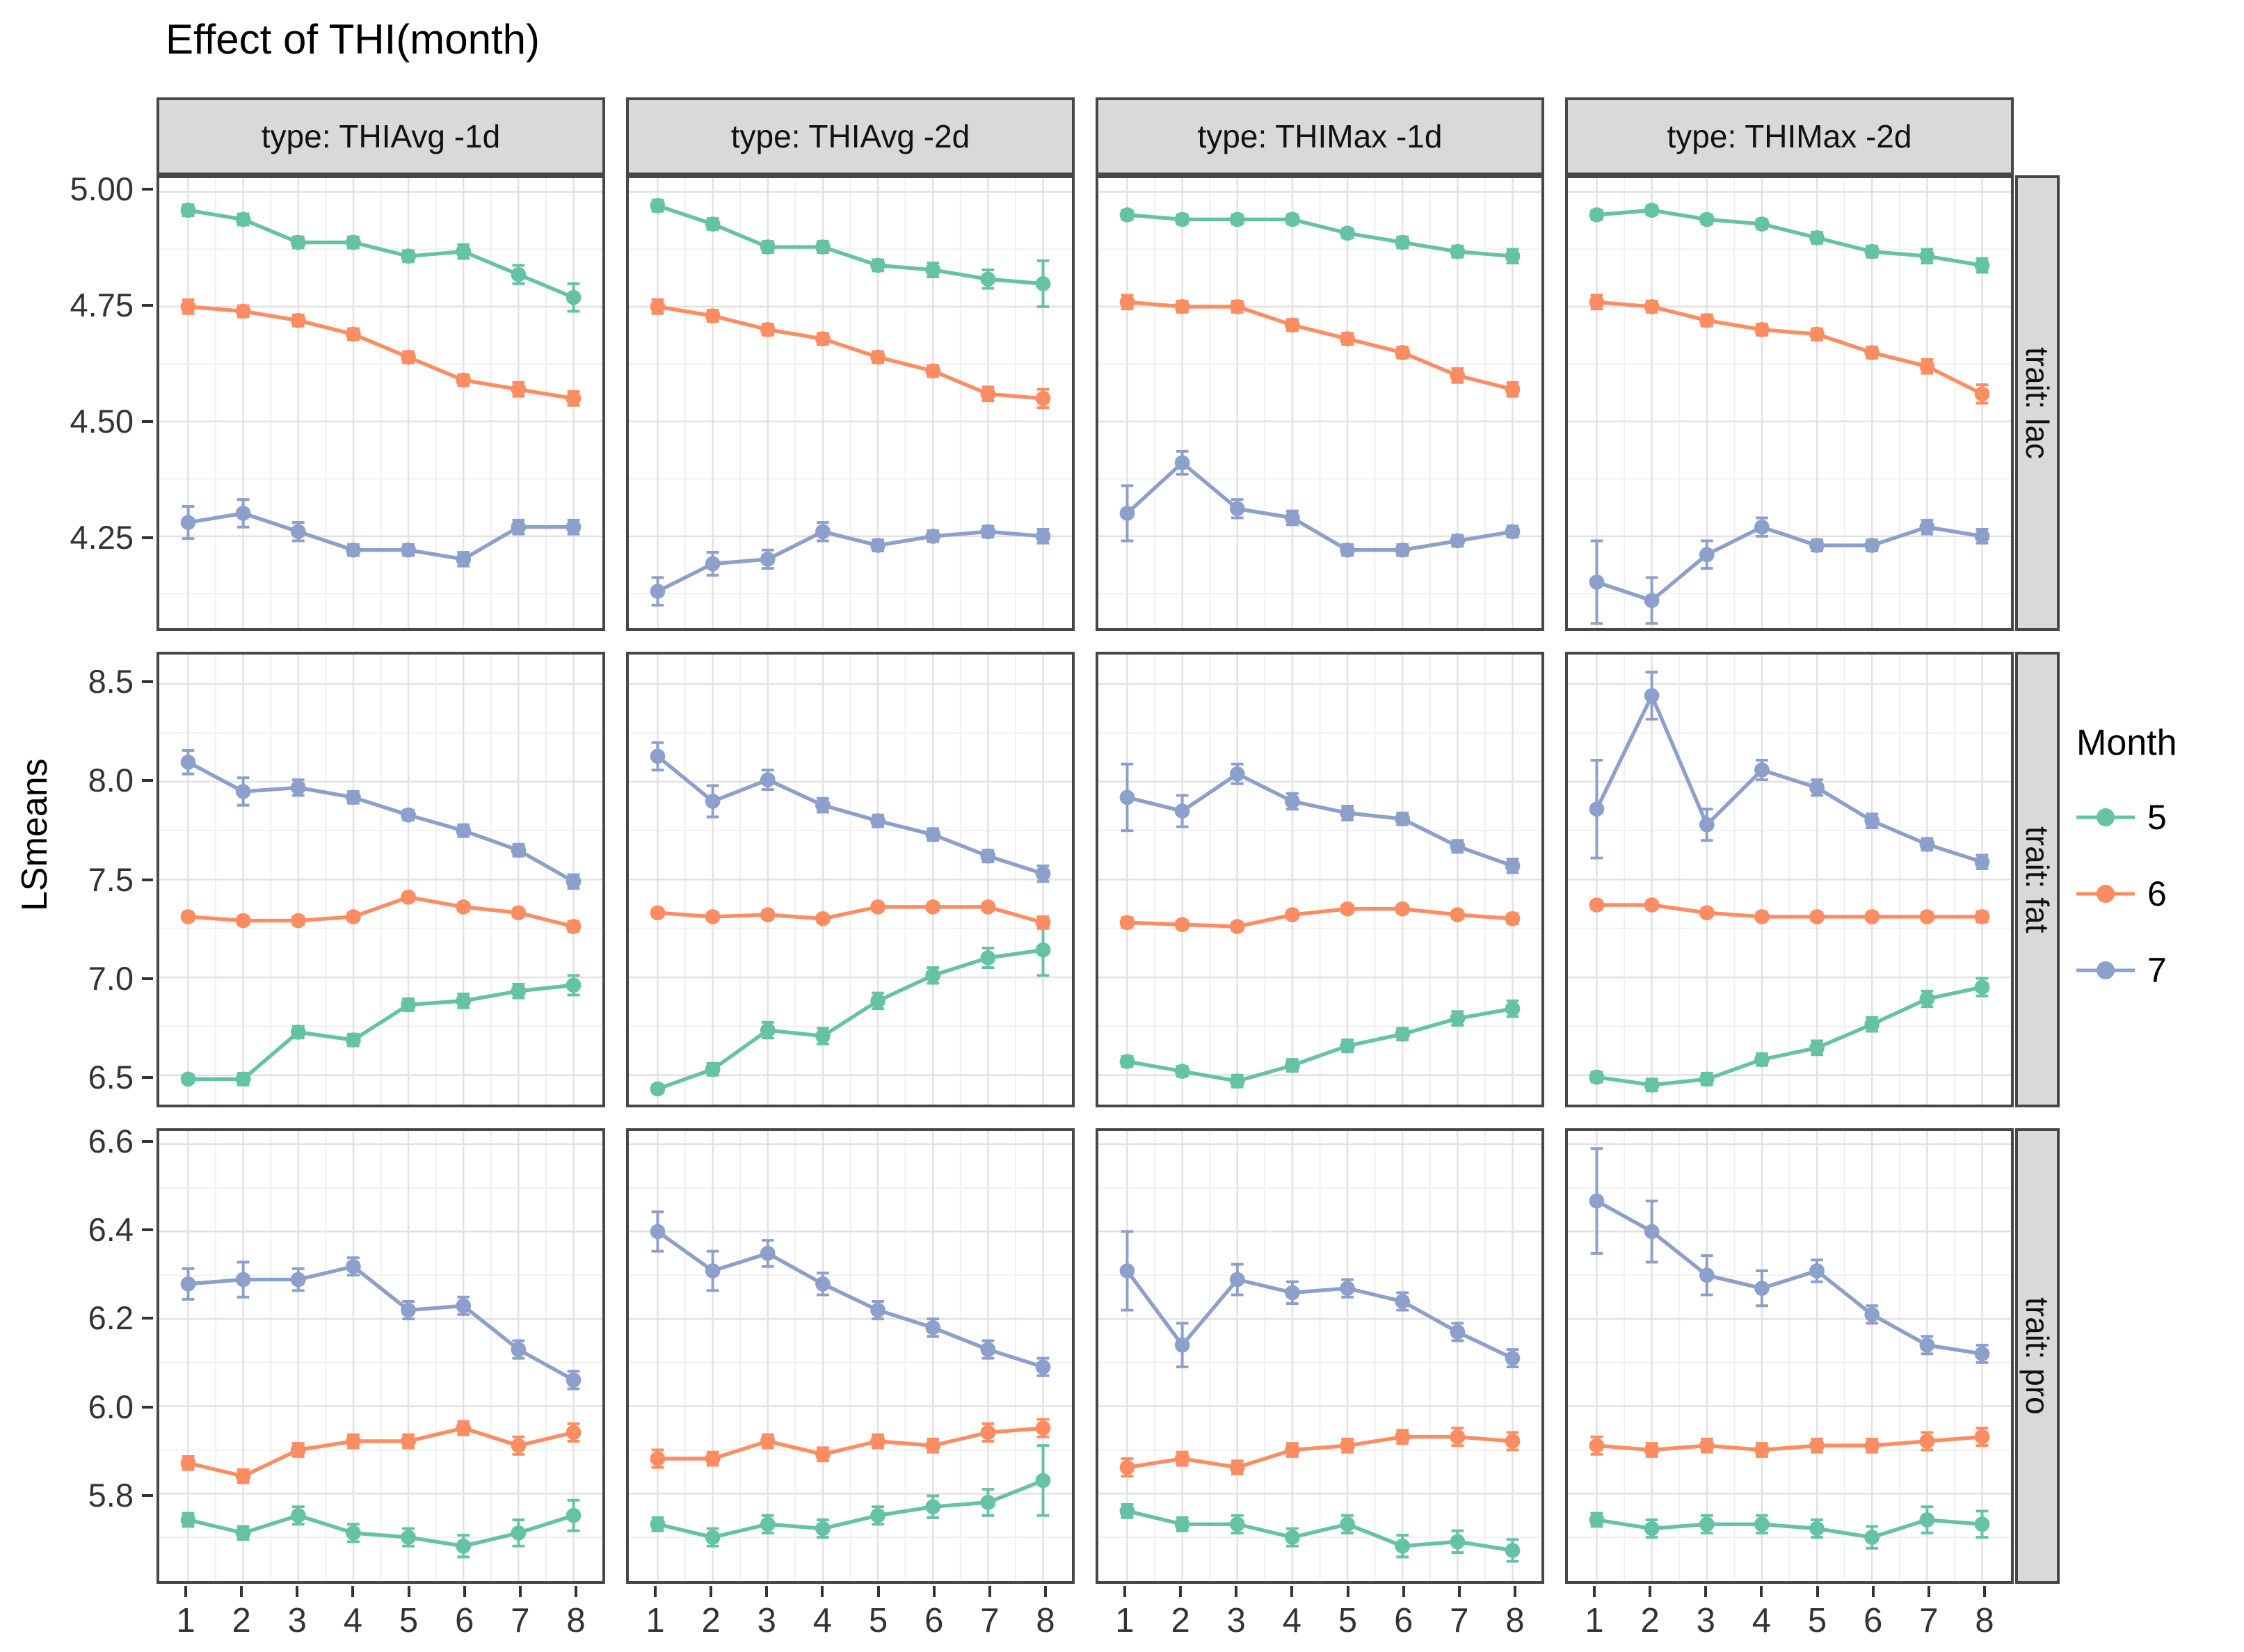 Image resolution: width=2244 pixels, height=1652 pixels. I want to click on y-axis-tick-label: 6.5, so click(111, 1077).